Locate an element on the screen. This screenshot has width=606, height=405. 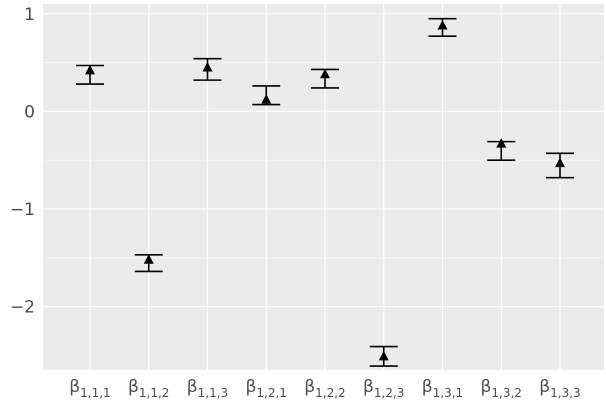
x-tick-label: β1,2,2 is located at coordinates (324, 388).